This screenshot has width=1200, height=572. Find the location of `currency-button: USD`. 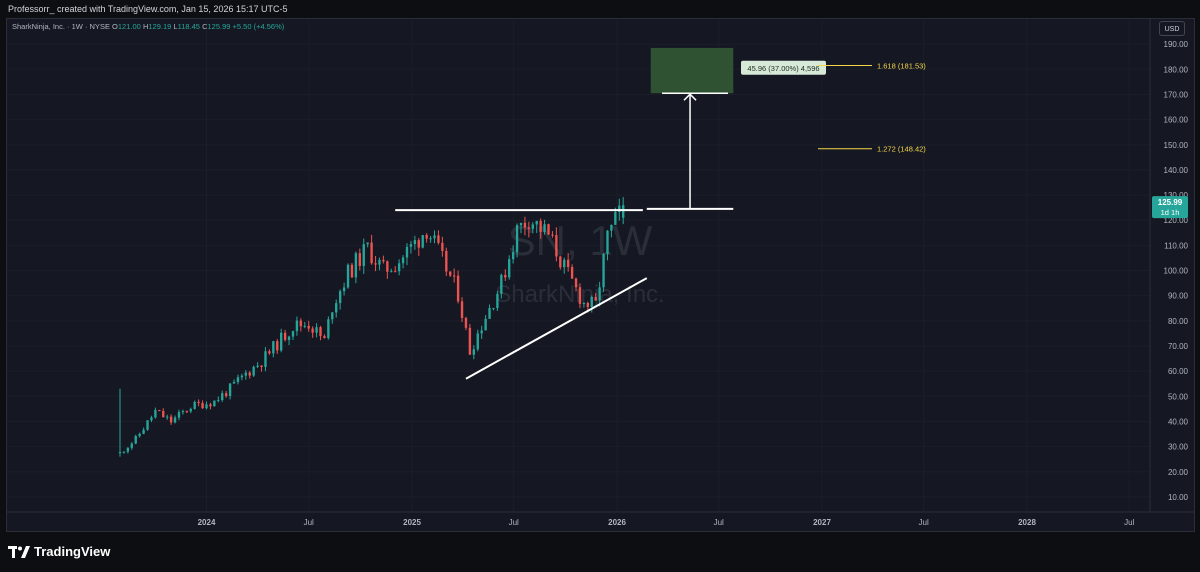

currency-button: USD is located at coordinates (1172, 28).